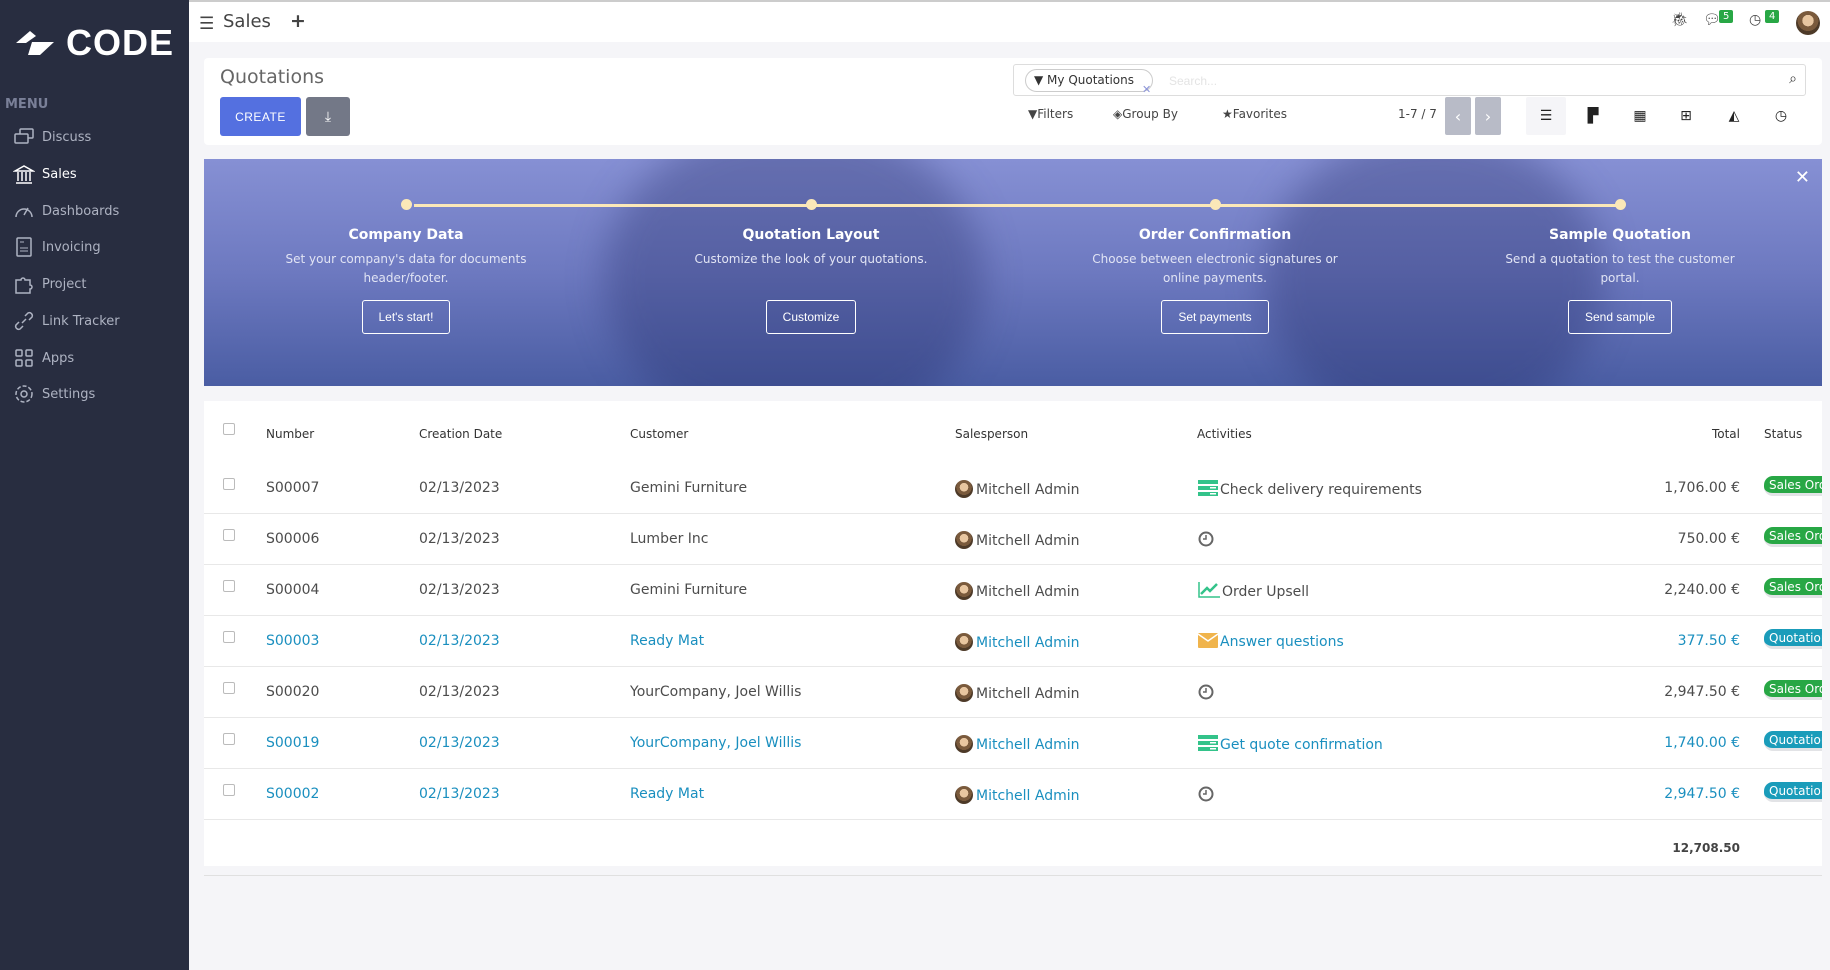 The height and width of the screenshot is (970, 1830). What do you see at coordinates (293, 743) in the screenshot?
I see `order-number: S00019` at bounding box center [293, 743].